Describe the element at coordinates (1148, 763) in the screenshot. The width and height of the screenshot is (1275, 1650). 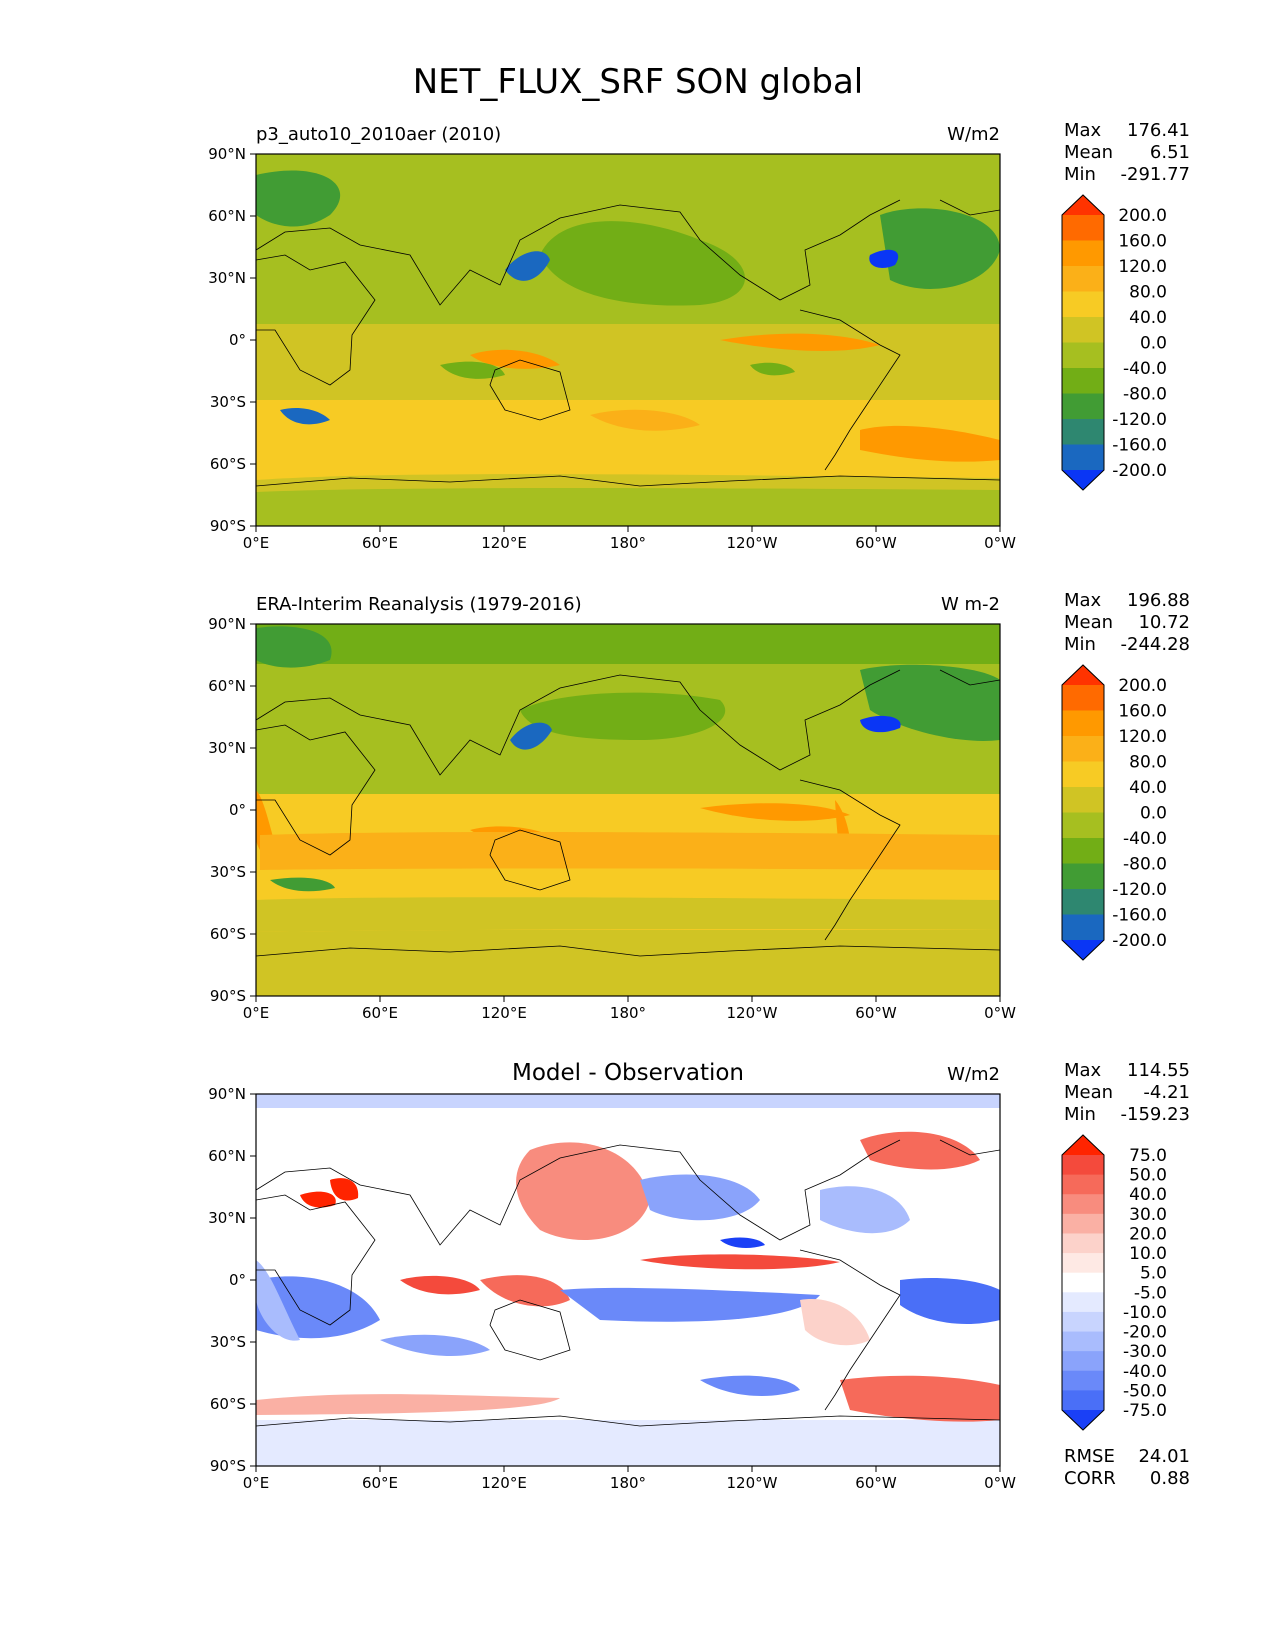
I see `colorbar-label: 80.0` at that location.